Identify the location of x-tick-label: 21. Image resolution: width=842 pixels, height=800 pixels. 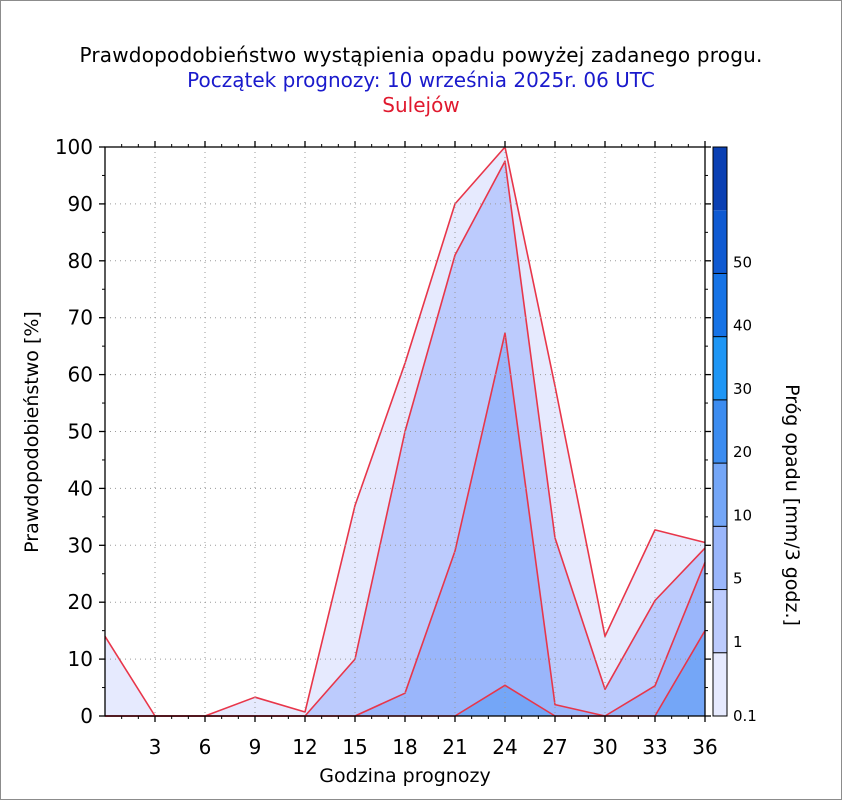
(454, 747).